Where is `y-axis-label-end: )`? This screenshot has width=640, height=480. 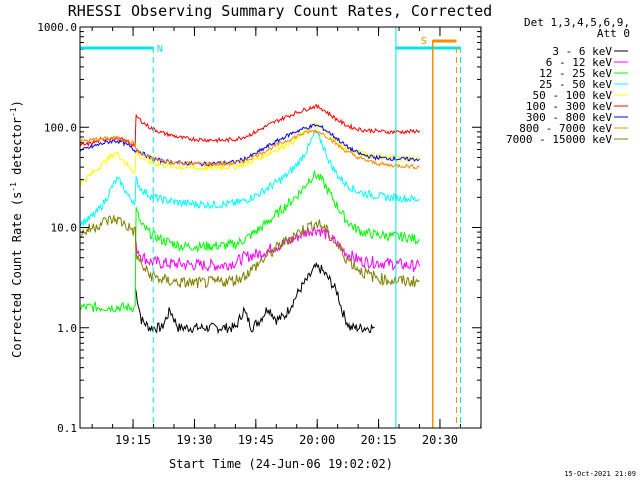
y-axis-label-end: ) is located at coordinates (17, 103).